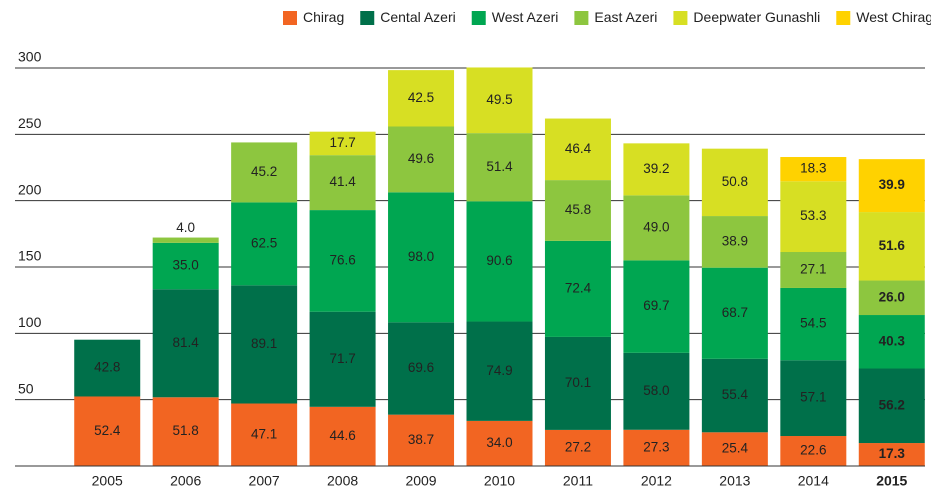 The image size is (931, 494). I want to click on value-label: 76.6, so click(342, 259).